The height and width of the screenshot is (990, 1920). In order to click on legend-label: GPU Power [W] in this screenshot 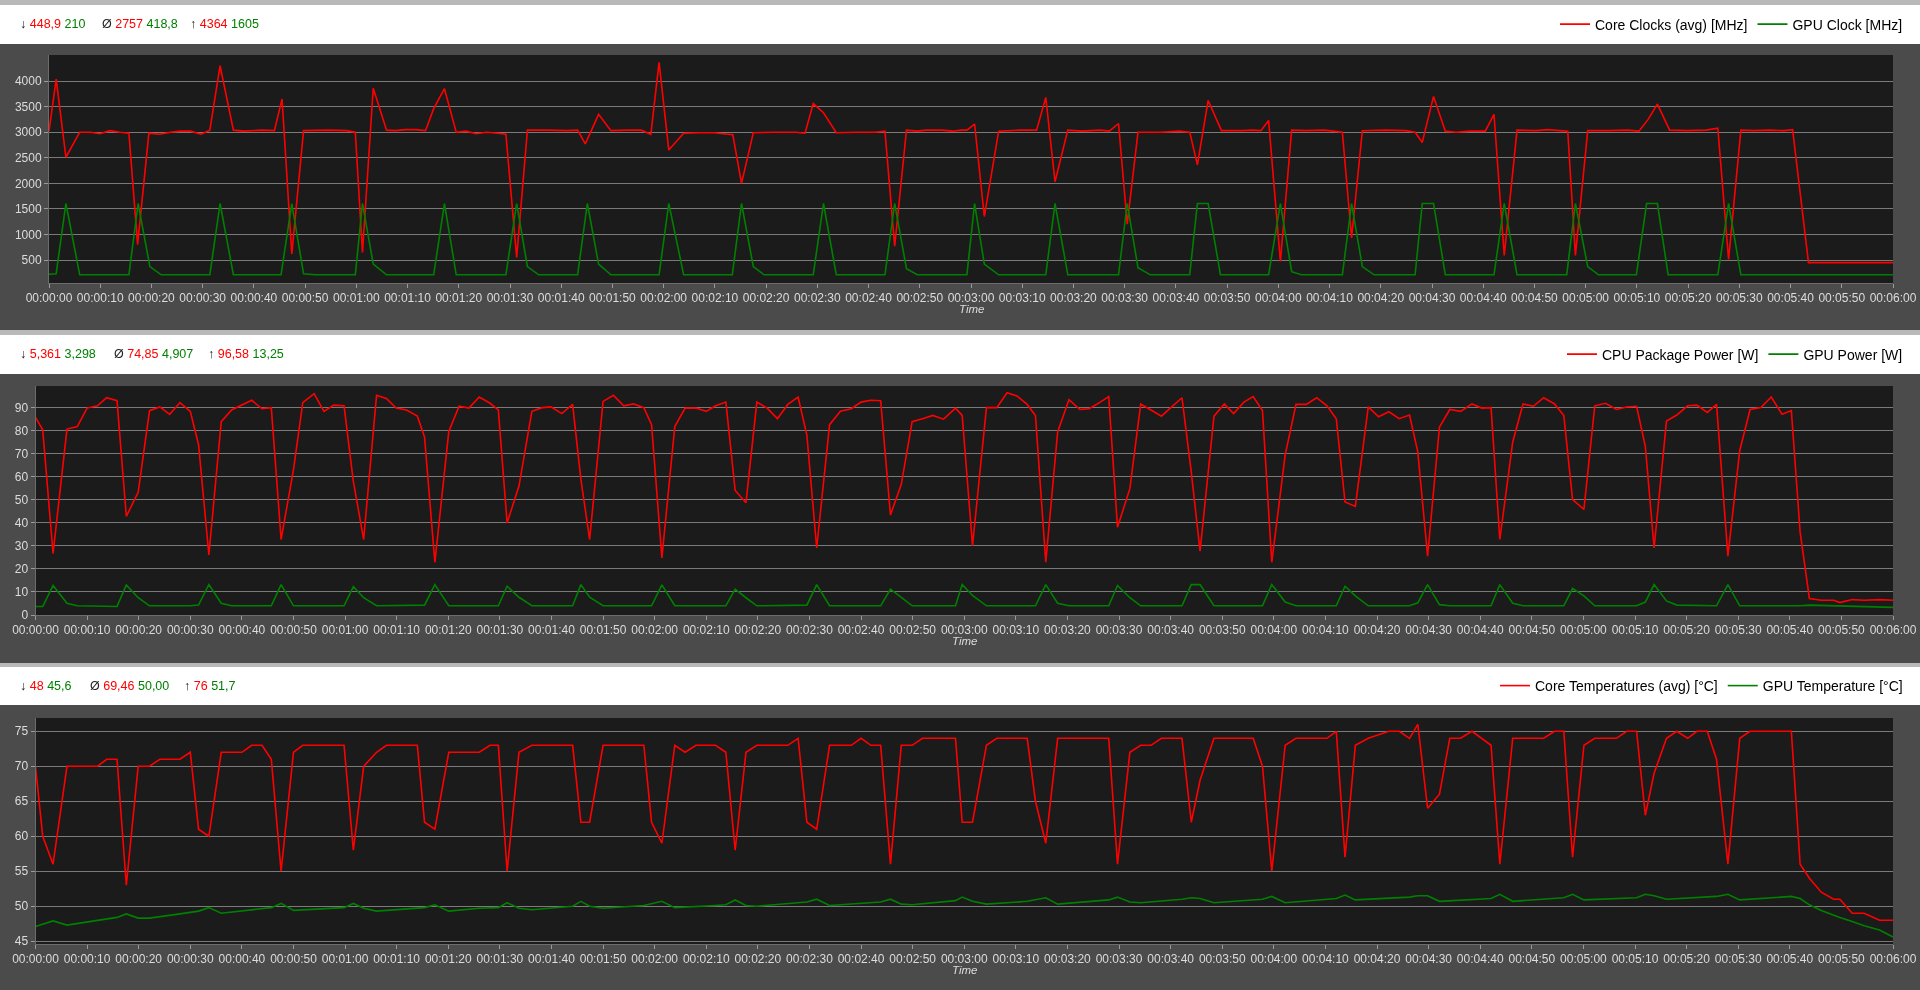, I will do `click(1853, 354)`.